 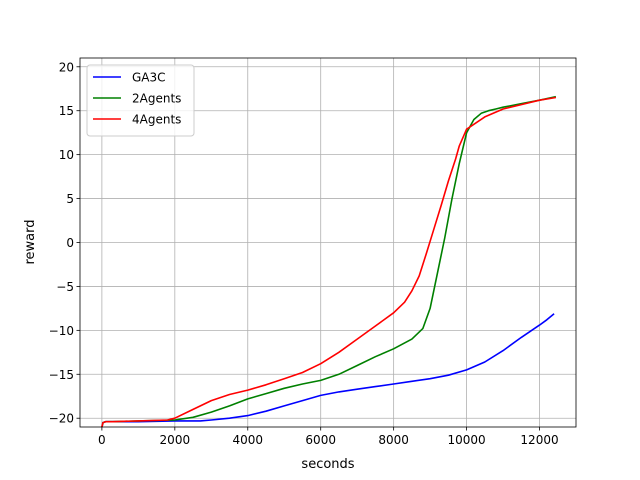 What do you see at coordinates (466, 440) in the screenshot?
I see `x-tick-label: 10000` at bounding box center [466, 440].